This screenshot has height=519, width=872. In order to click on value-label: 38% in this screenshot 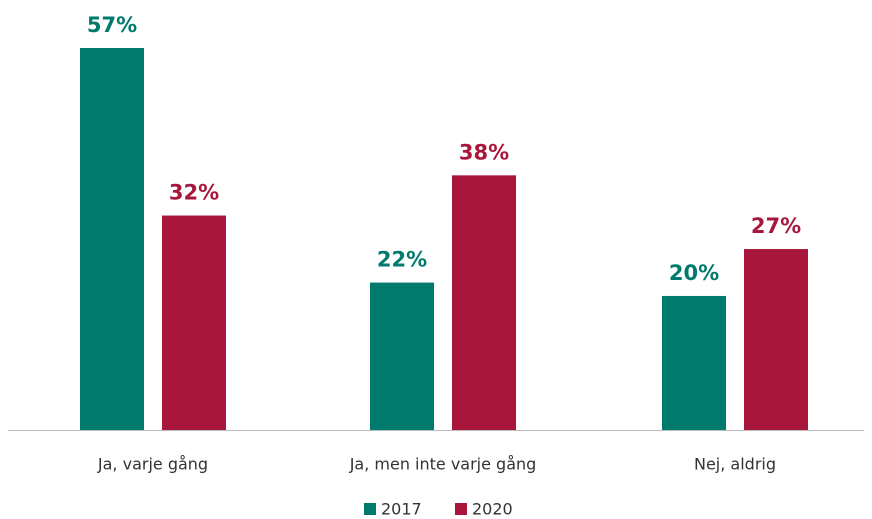, I will do `click(484, 152)`.